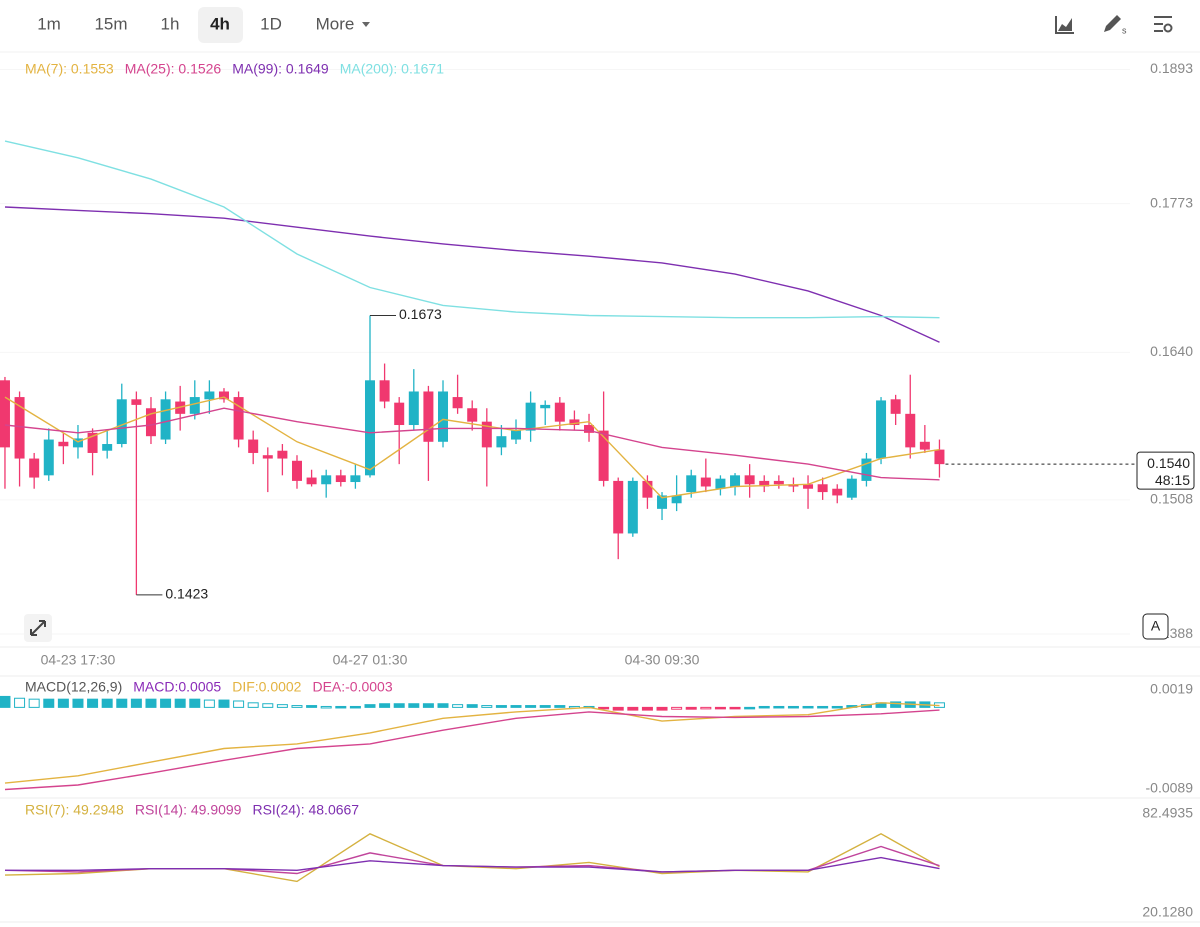  Describe the element at coordinates (271, 23) in the screenshot. I see `interval-button: 1D` at that location.